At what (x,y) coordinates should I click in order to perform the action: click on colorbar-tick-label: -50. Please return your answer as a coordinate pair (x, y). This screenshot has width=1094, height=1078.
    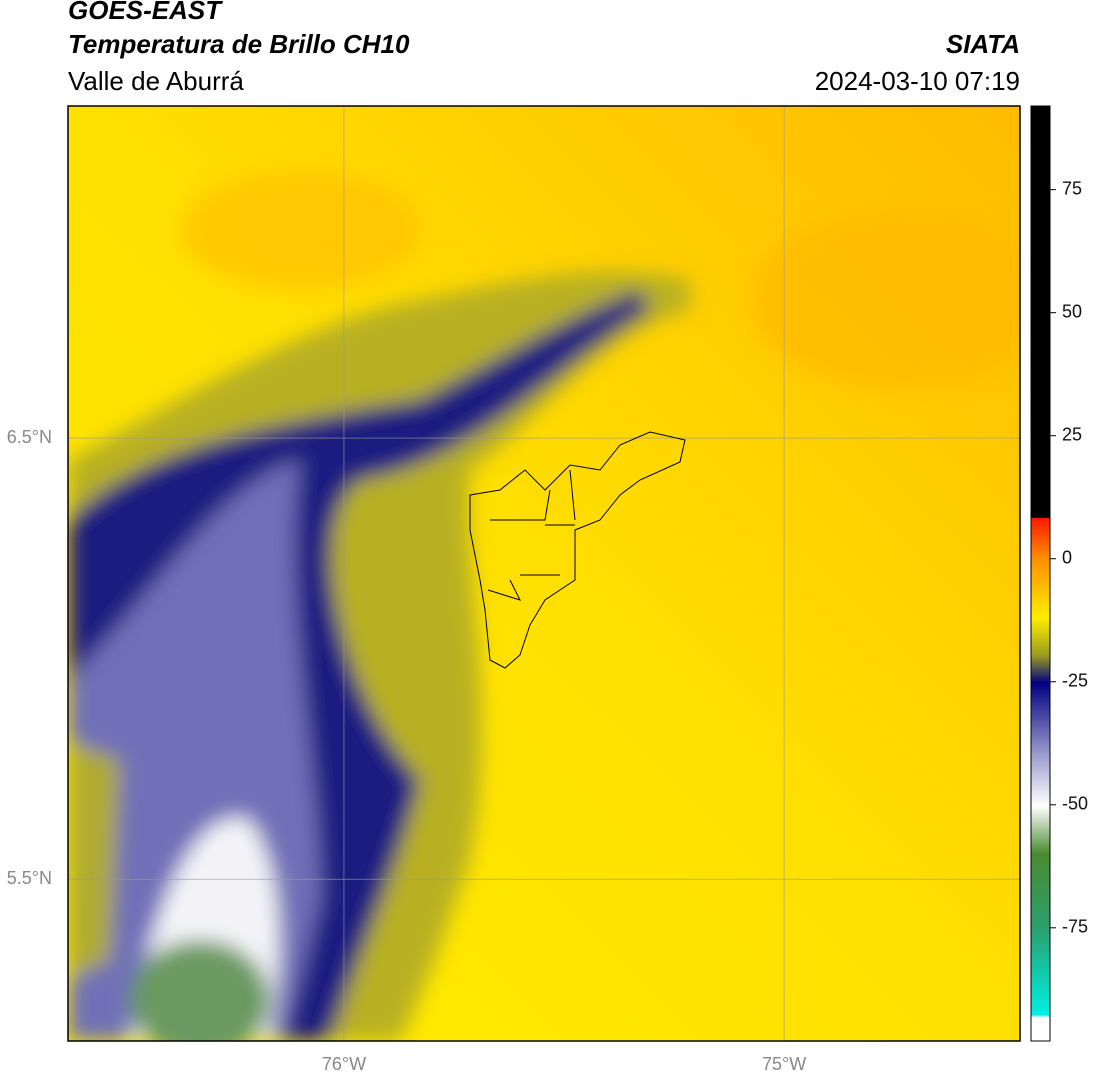
    Looking at the image, I should click on (1075, 804).